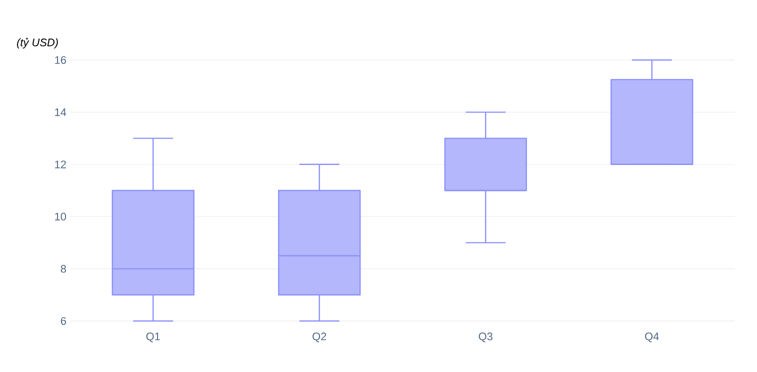  I want to click on x-tick-label: Q3, so click(485, 337).